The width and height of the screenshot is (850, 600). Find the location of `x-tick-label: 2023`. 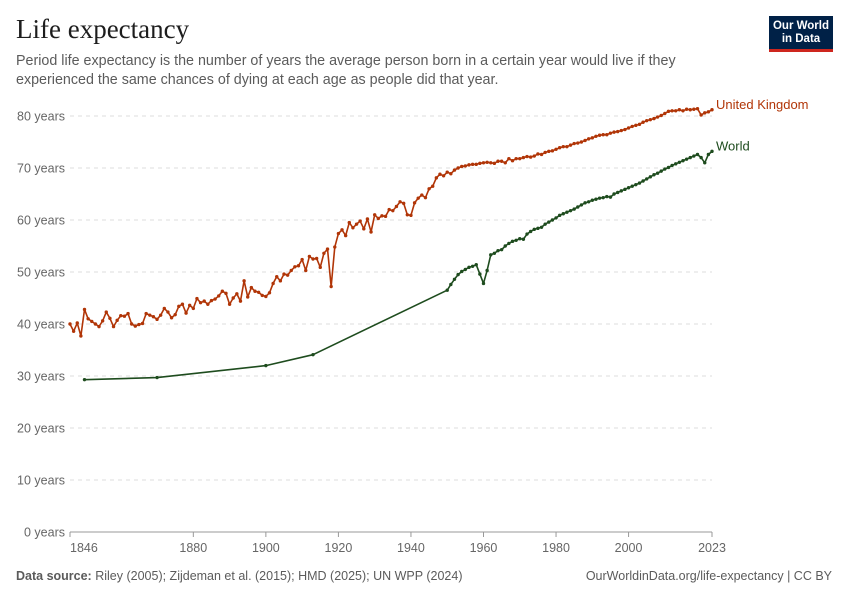

x-tick-label: 2023 is located at coordinates (712, 548).